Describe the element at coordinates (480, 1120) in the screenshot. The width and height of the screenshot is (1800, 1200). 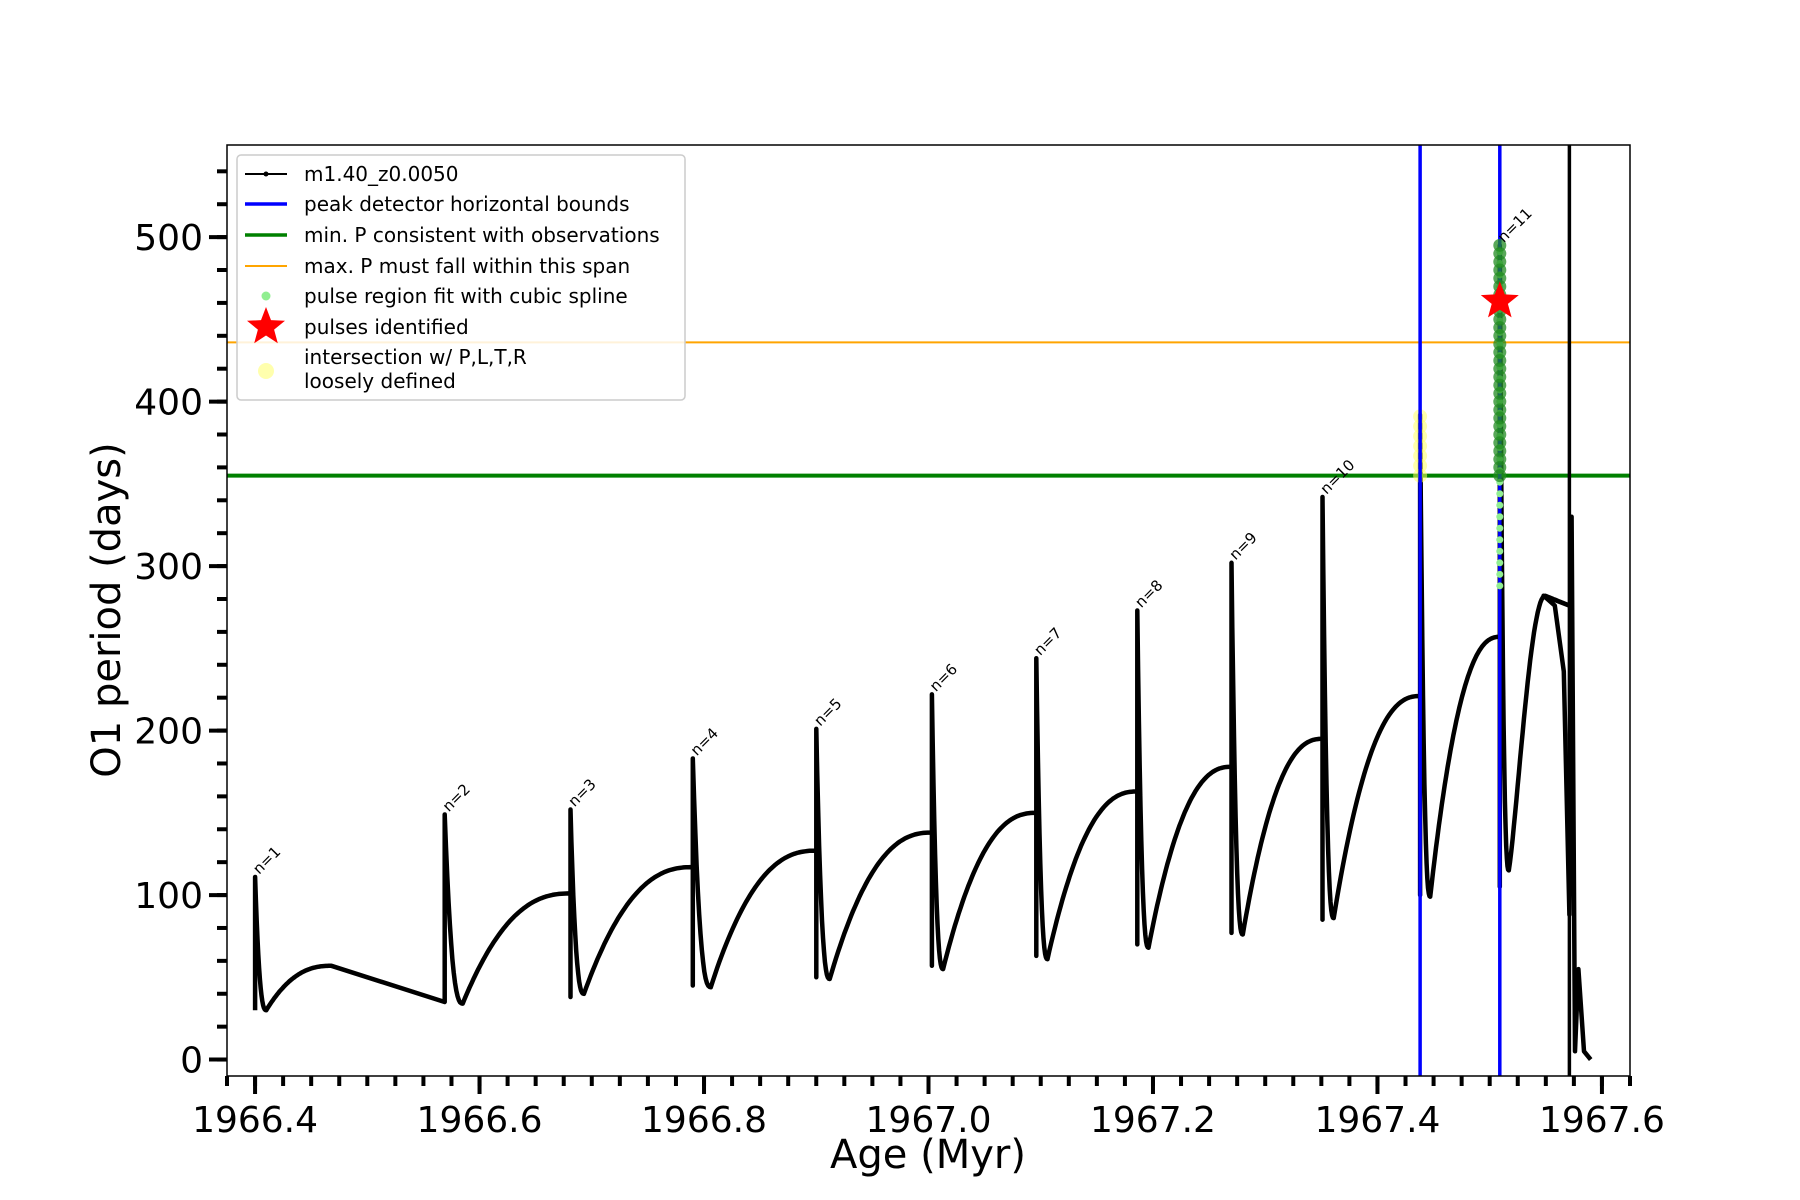
I see `x-tick-label: 1966.6` at that location.